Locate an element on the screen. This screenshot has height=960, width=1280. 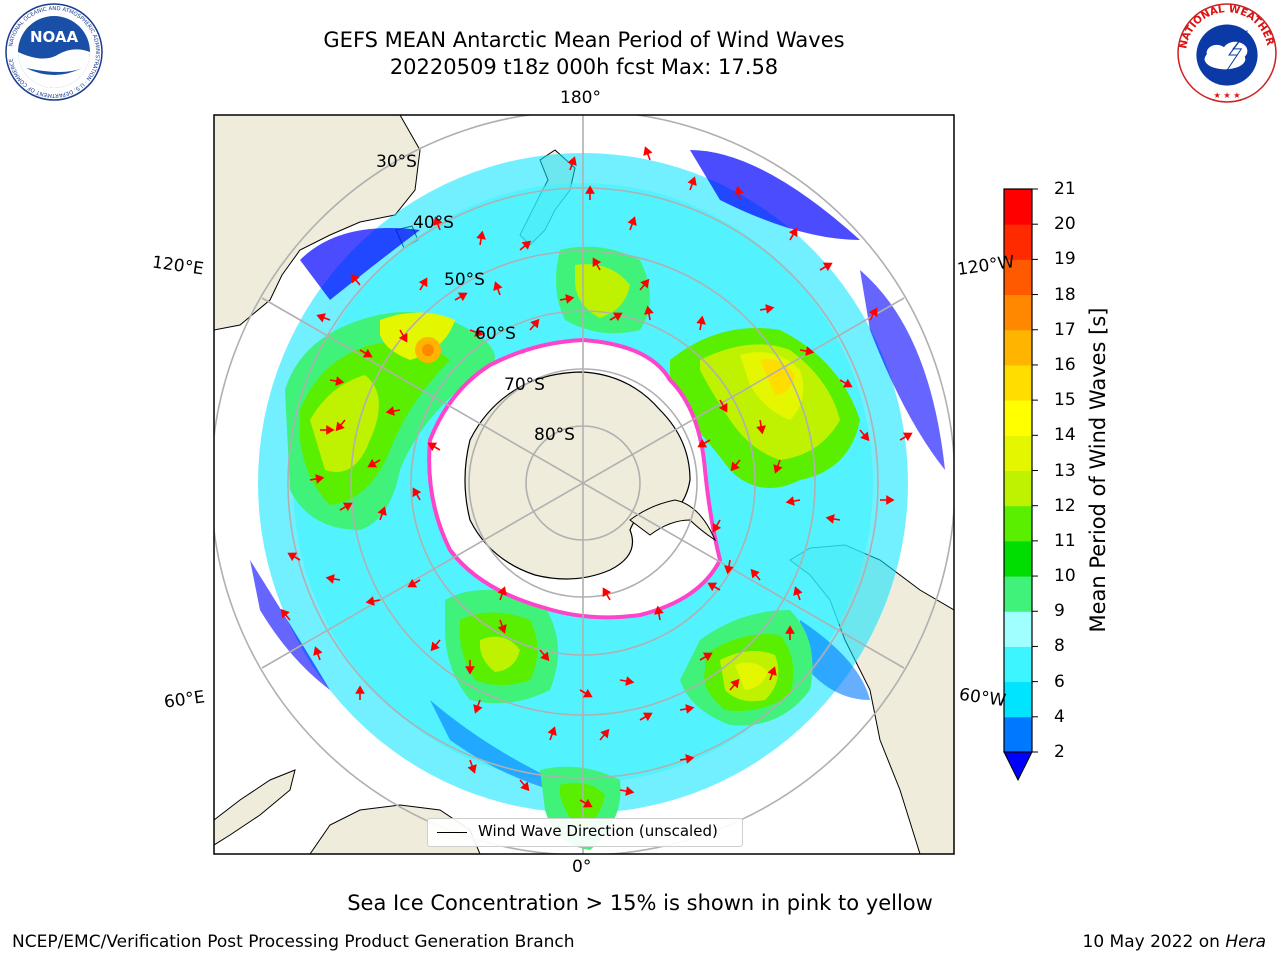
colorbar-tick-label: 17 is located at coordinates (1065, 329).